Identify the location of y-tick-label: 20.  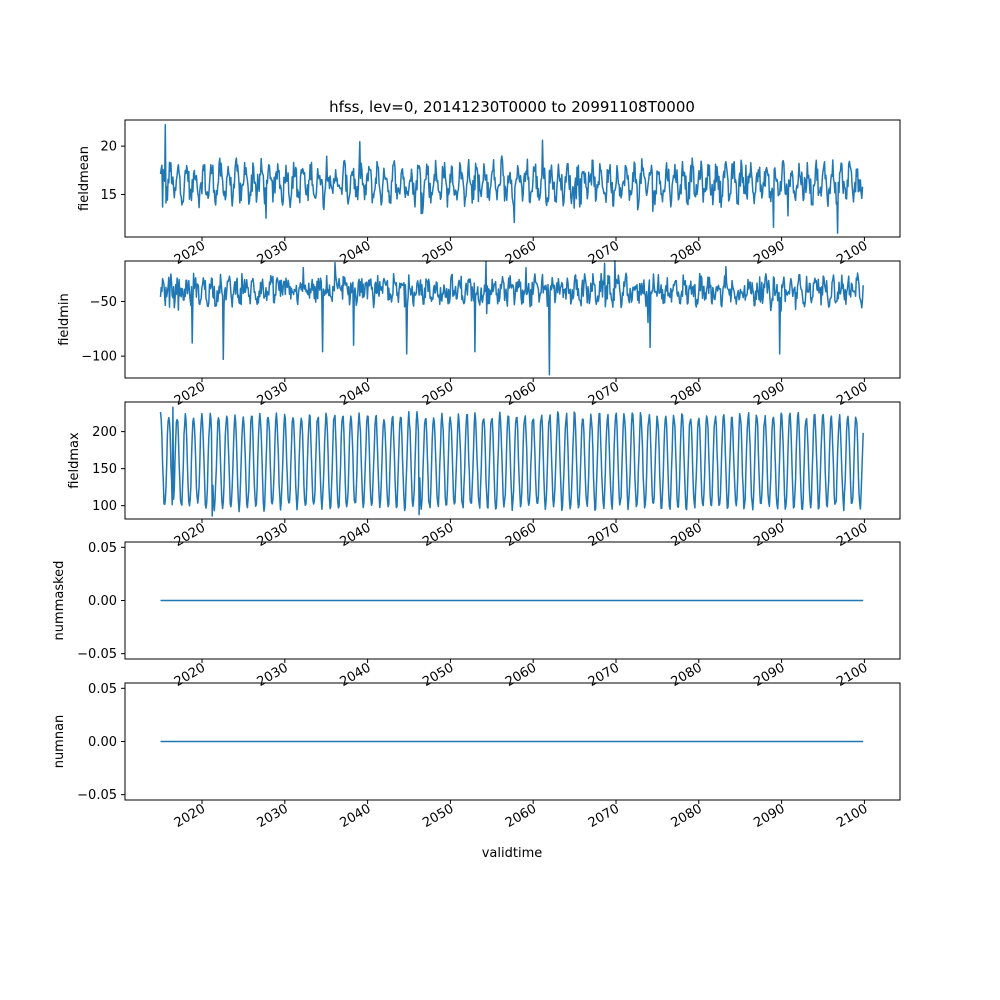
(108, 147).